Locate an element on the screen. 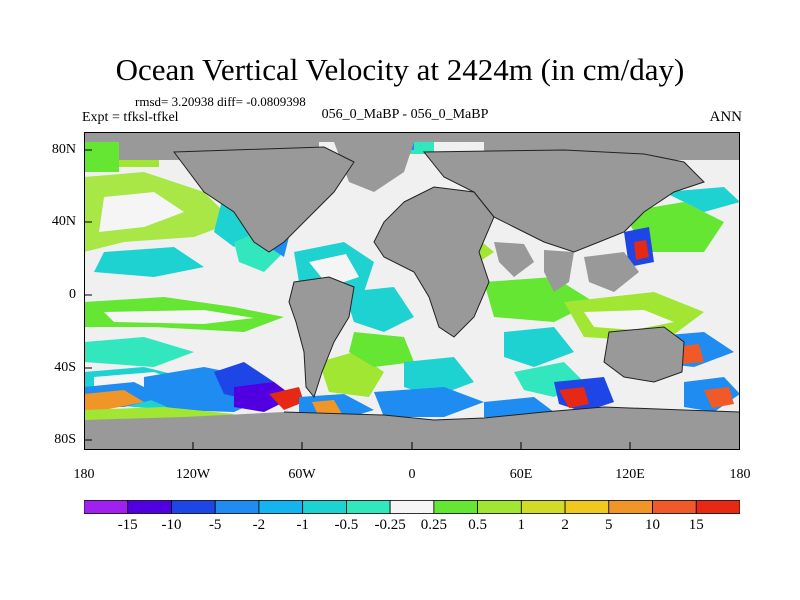 This screenshot has height=600, width=800. colorbar-label: -5 is located at coordinates (215, 525).